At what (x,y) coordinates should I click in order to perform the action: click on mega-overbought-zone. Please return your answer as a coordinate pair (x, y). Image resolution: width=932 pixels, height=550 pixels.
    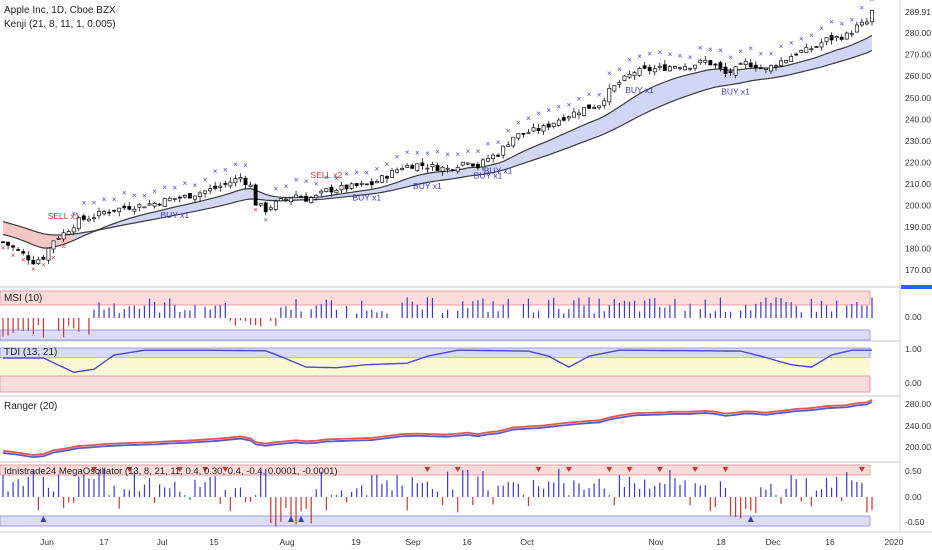
    Looking at the image, I should click on (435, 470).